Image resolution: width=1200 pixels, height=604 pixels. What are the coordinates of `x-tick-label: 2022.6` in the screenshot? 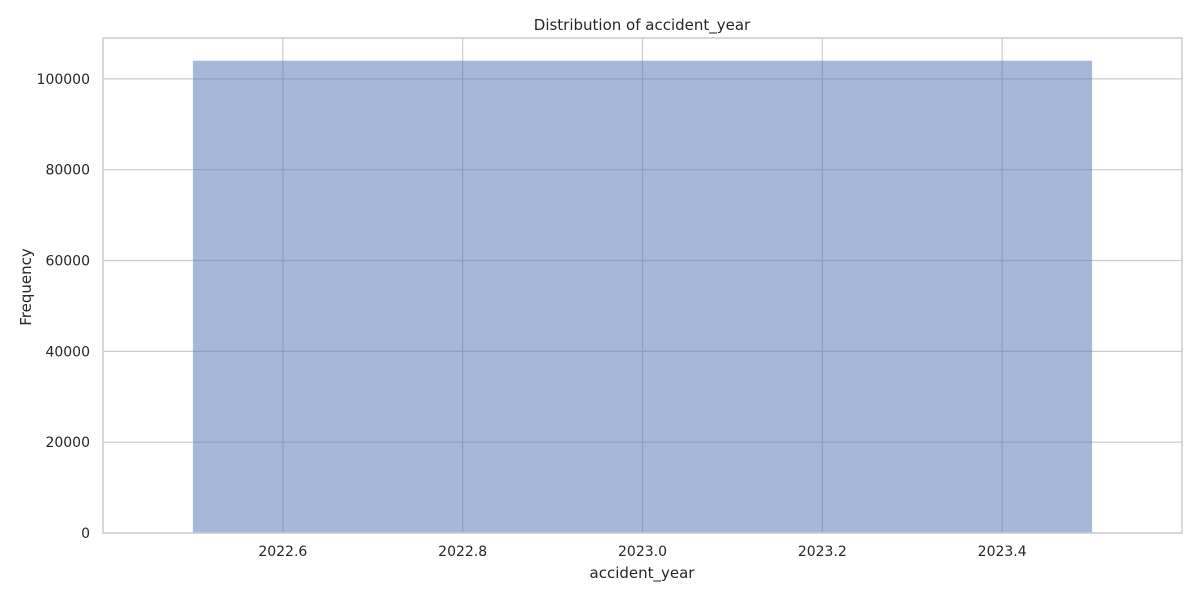 It's located at (282, 552).